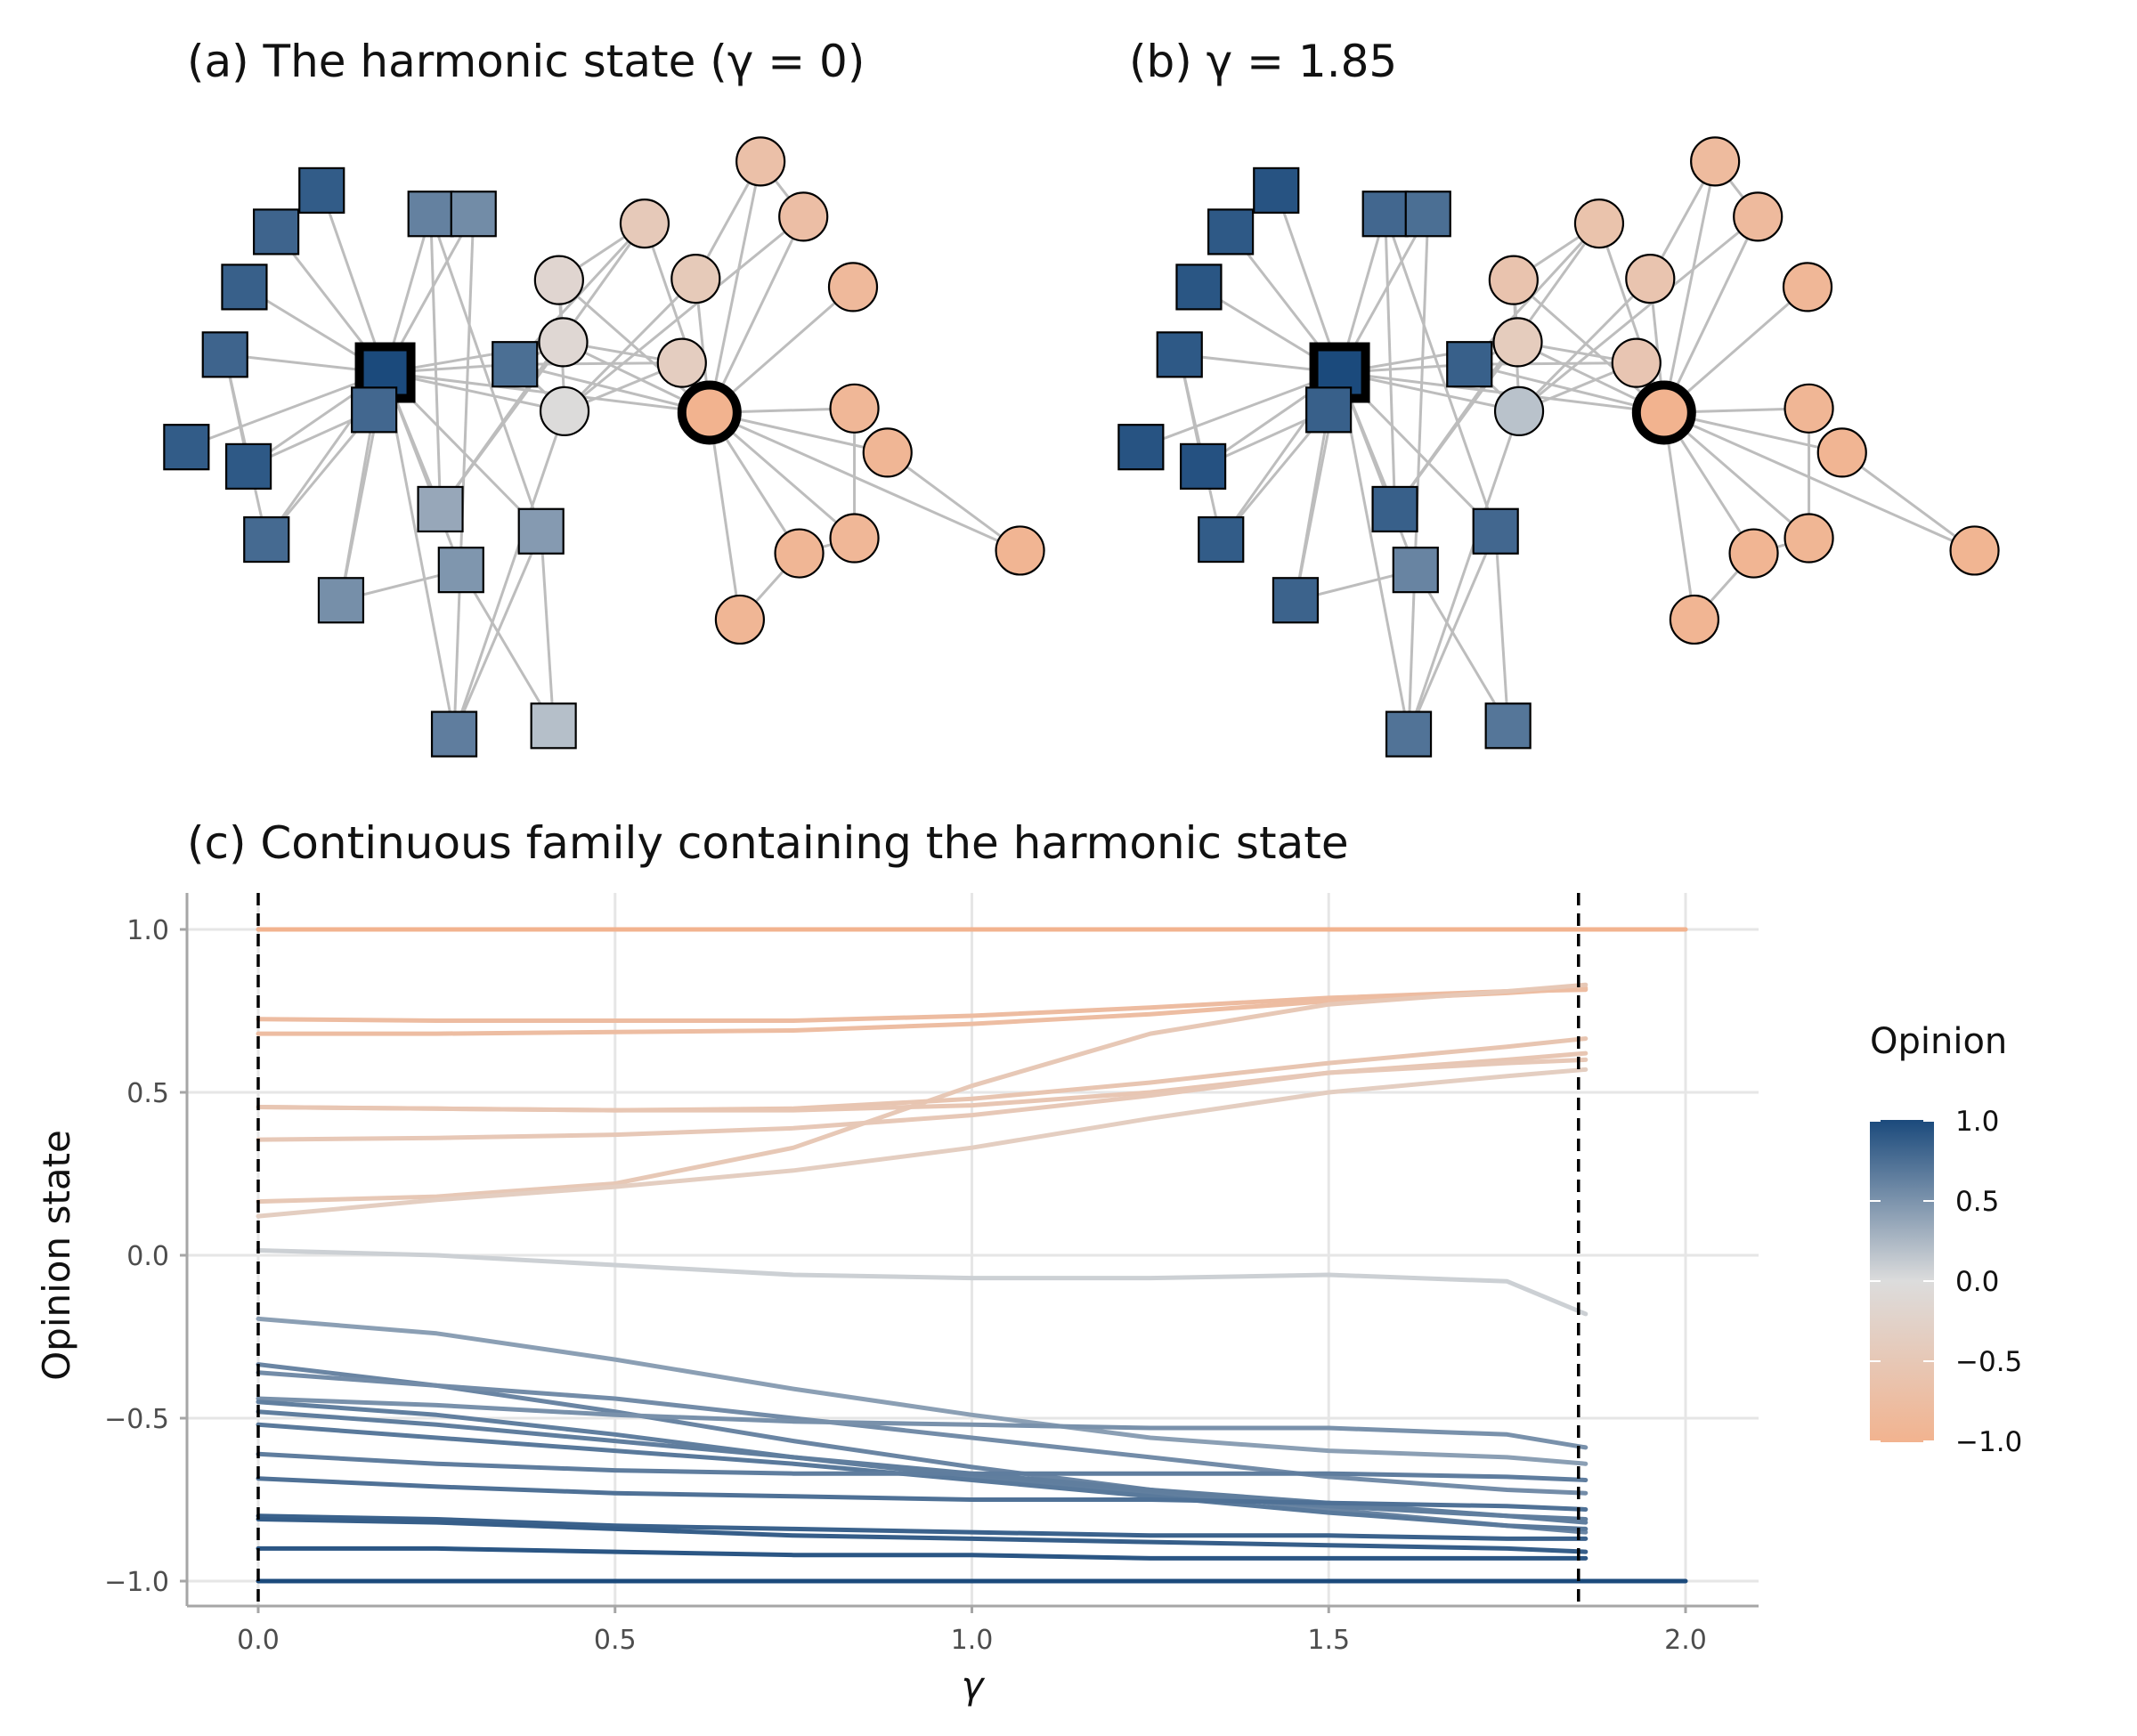 This screenshot has width=2137, height=1736. I want to click on panel-b-nodes, so click(1558, 447).